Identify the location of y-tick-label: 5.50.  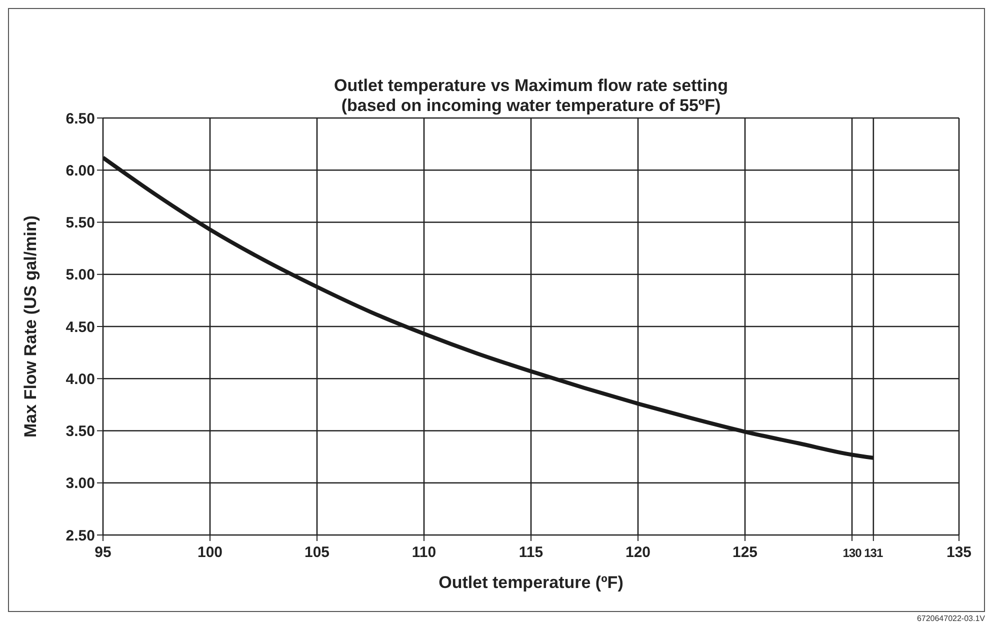
(80, 223).